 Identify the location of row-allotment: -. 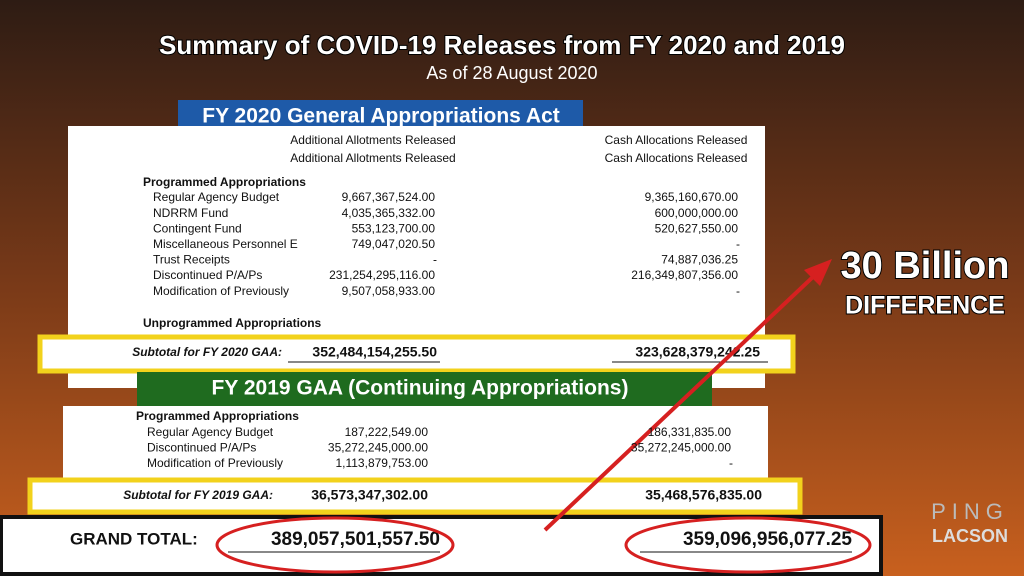
(435, 260).